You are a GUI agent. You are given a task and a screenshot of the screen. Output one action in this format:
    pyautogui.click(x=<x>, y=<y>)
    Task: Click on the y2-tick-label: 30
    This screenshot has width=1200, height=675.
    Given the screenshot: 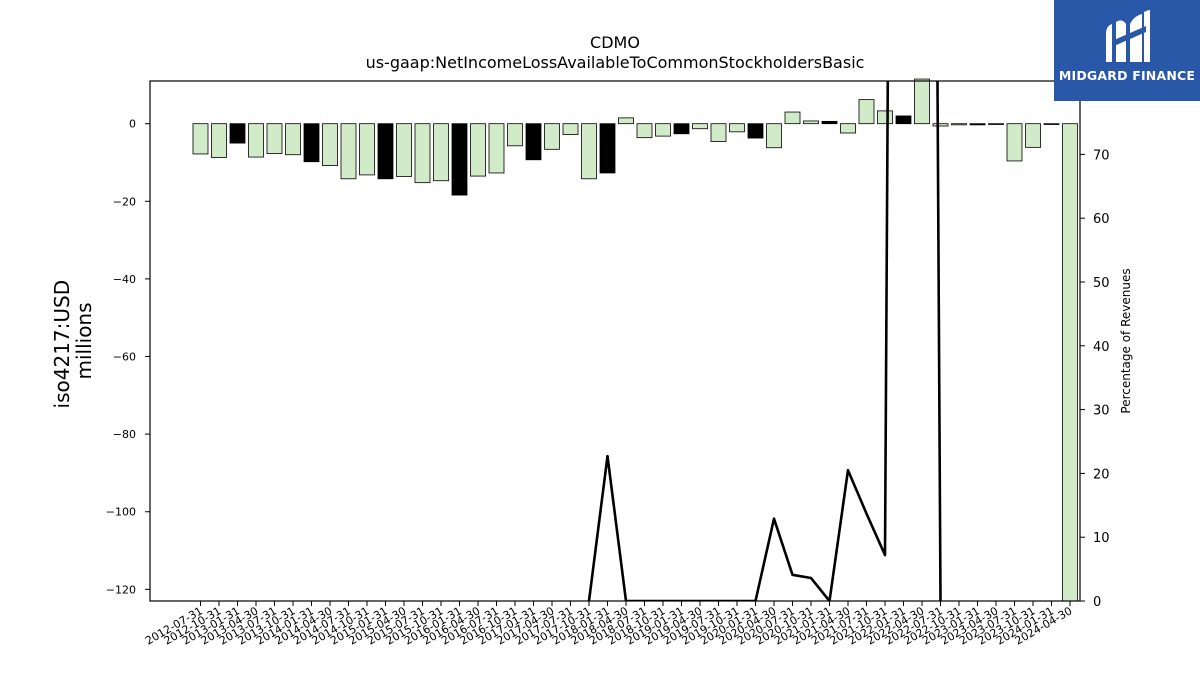 What is the action you would take?
    pyautogui.click(x=1101, y=411)
    